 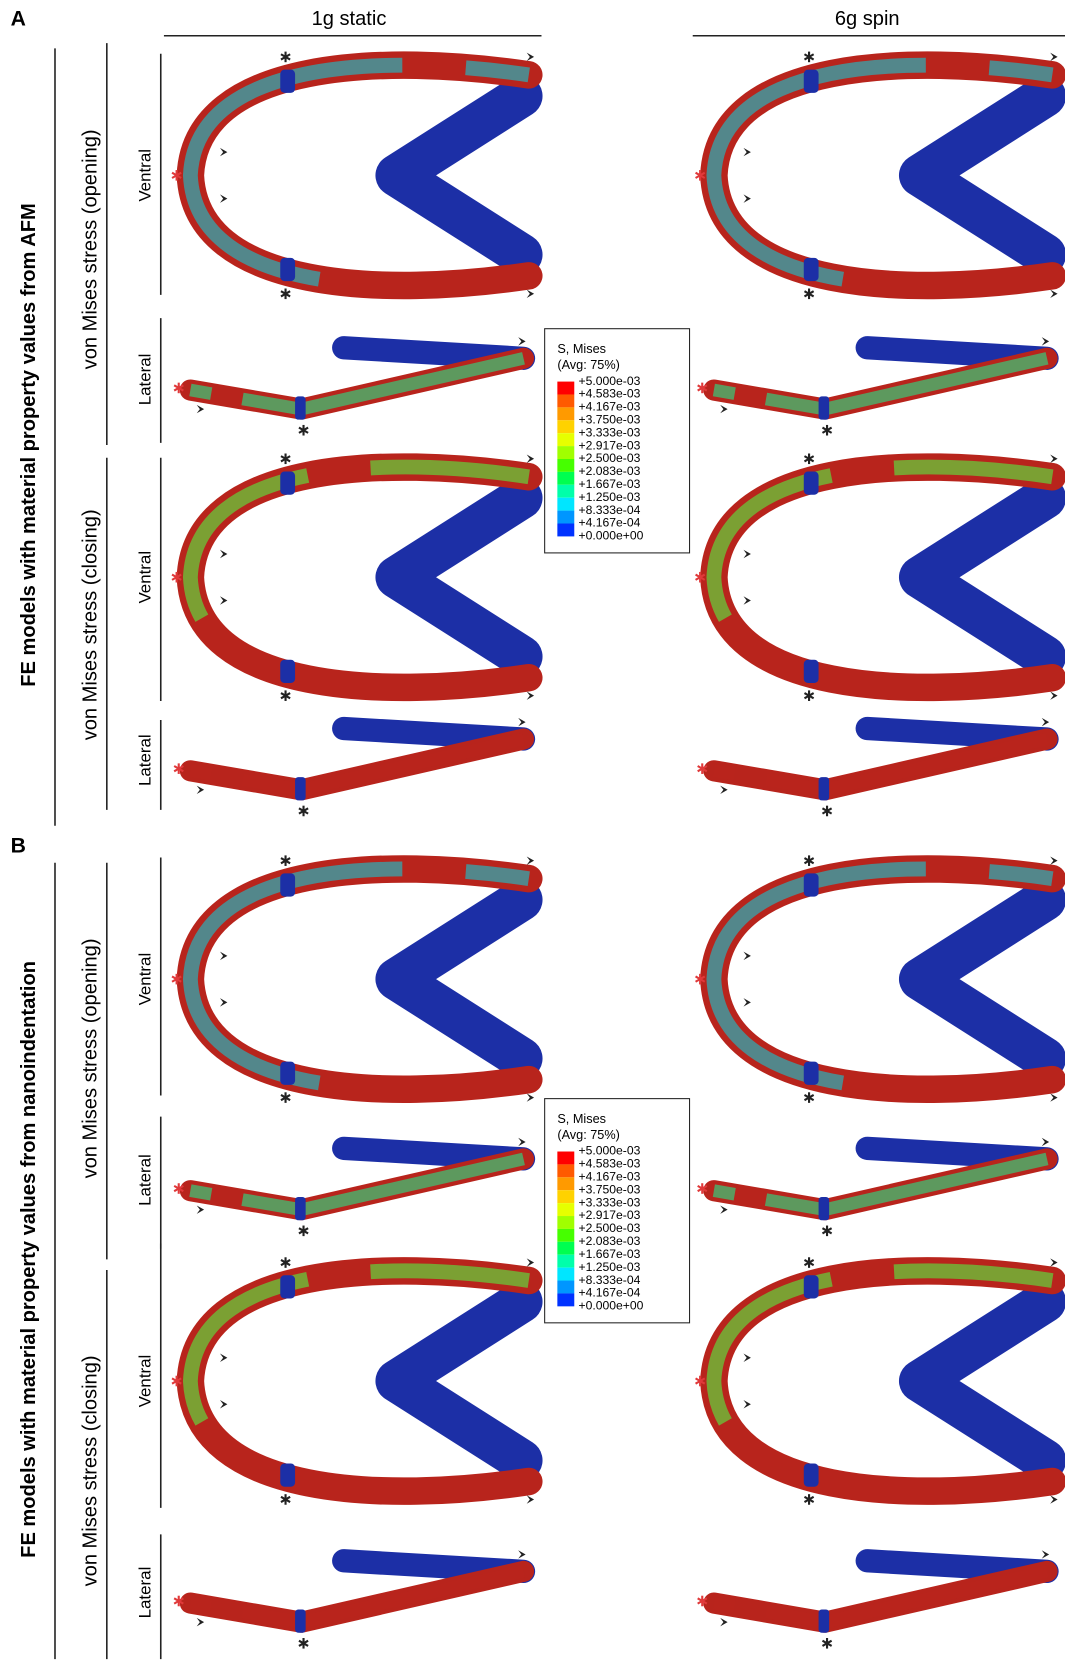 What do you see at coordinates (18, 18) in the screenshot?
I see `panel-label: A` at bounding box center [18, 18].